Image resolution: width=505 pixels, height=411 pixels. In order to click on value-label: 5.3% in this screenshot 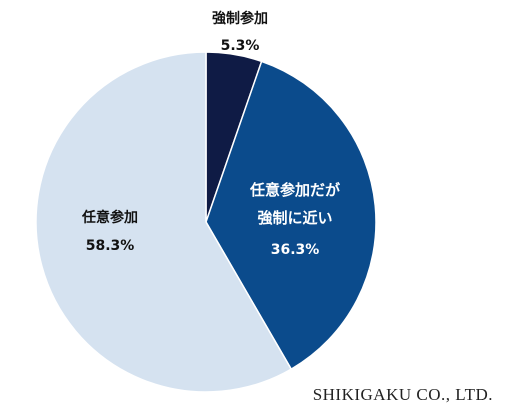, I will do `click(240, 46)`.